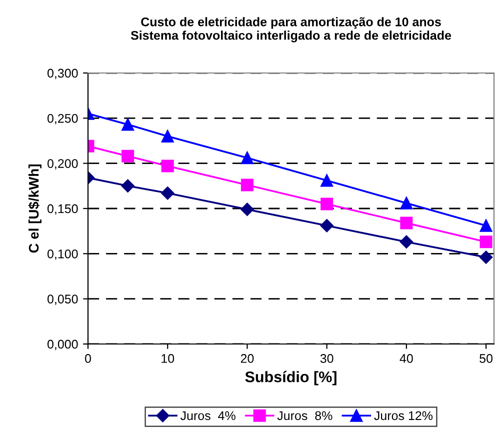 The image size is (498, 442). What do you see at coordinates (208, 415) in the screenshot?
I see `legend-label: Juros 4%` at bounding box center [208, 415].